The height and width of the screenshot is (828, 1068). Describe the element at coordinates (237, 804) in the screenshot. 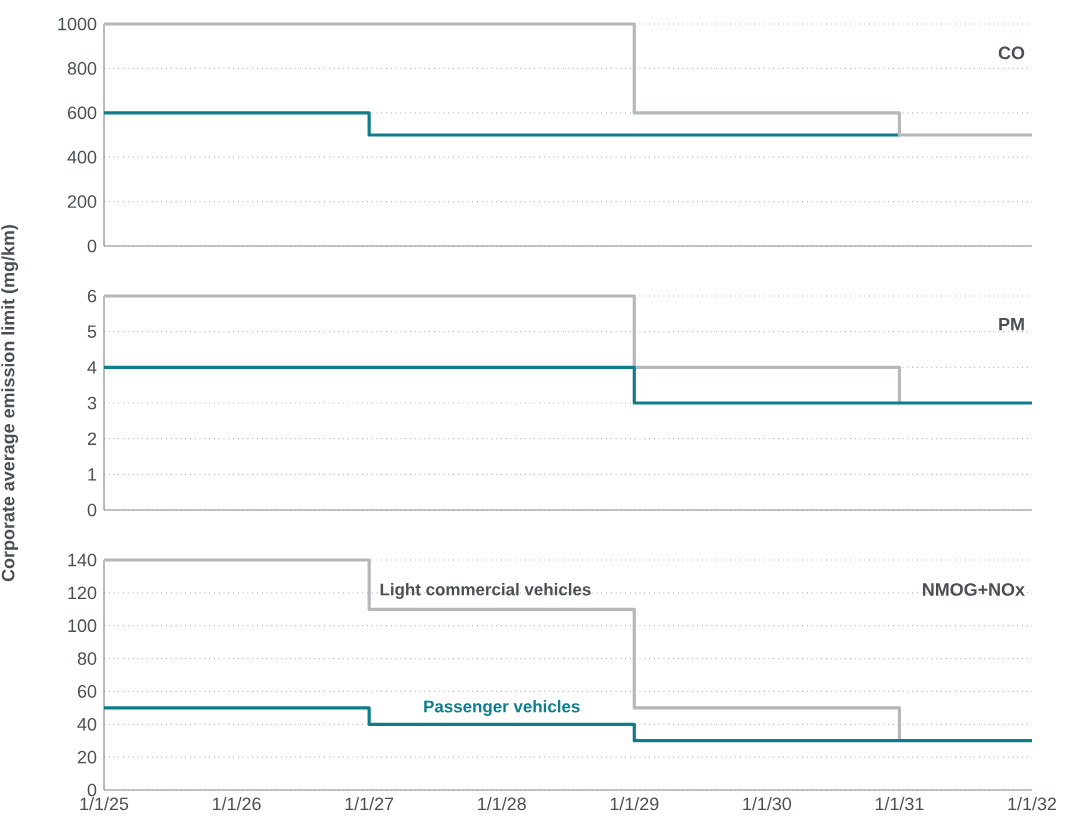

I see `x-tick-label: 1/1/26` at that location.